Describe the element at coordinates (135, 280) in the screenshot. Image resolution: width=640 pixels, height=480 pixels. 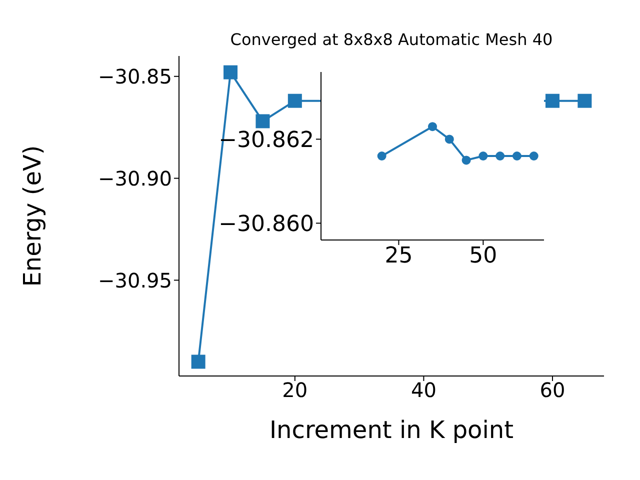
I see `y-tick-label: −30.95` at that location.